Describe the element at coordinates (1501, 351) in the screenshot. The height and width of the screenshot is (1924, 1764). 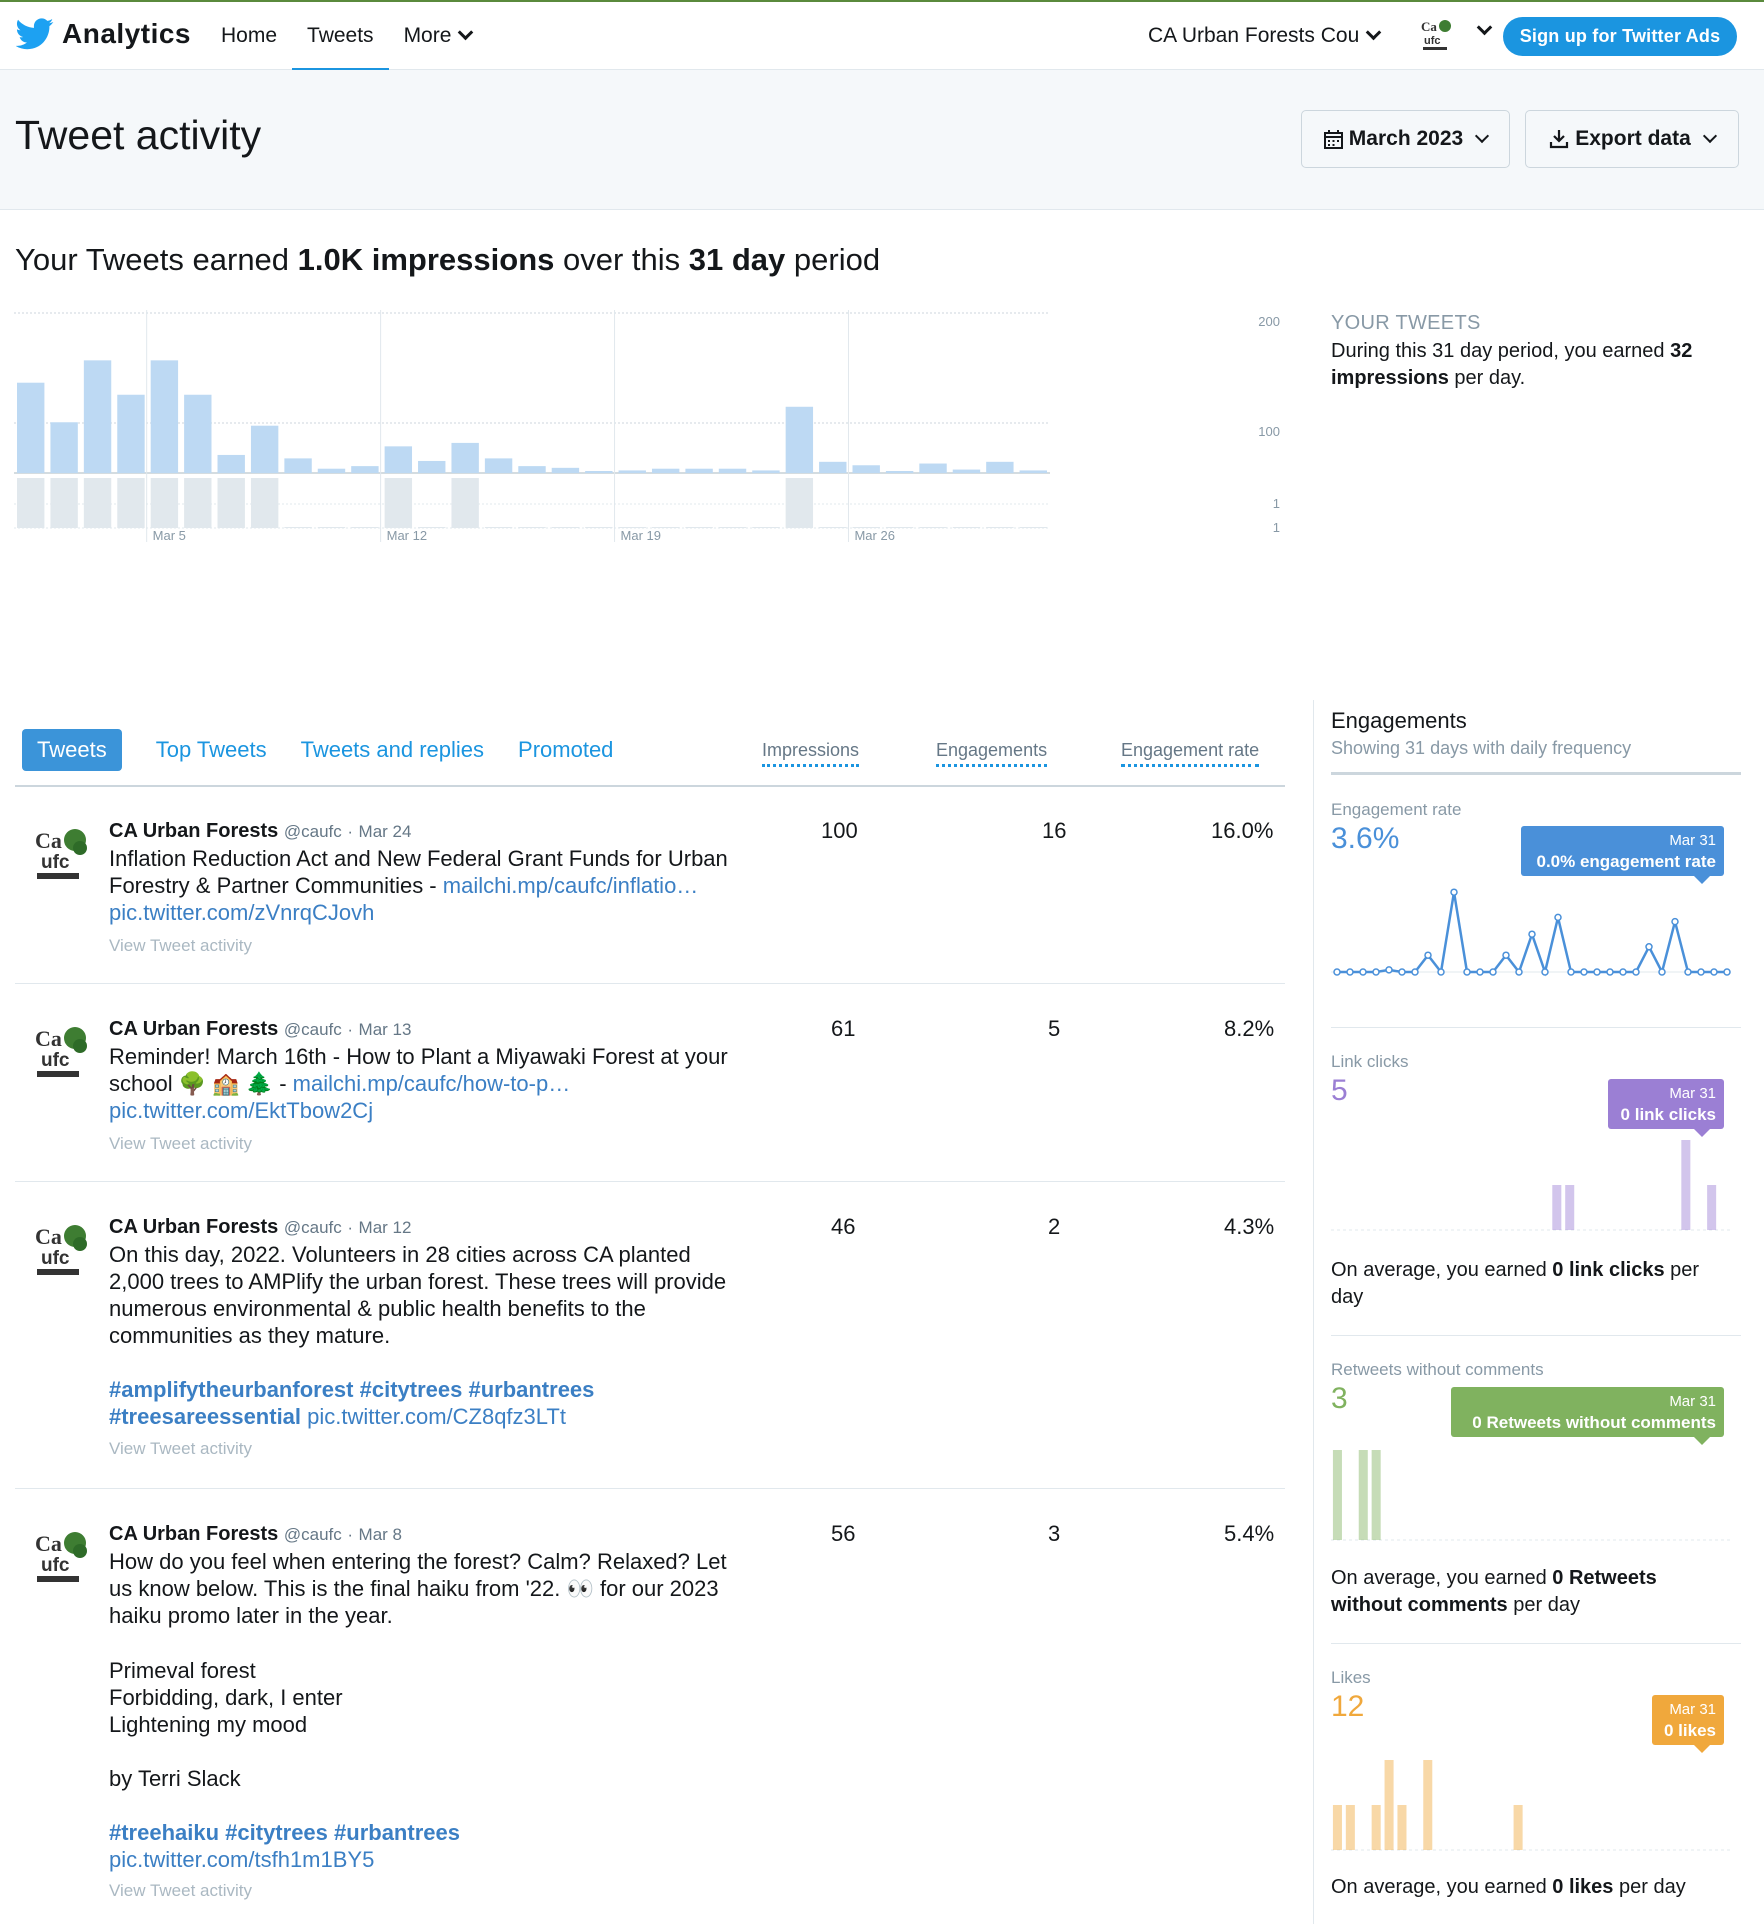
I see `your-tweets-text: During this 31 day period, you earned` at that location.